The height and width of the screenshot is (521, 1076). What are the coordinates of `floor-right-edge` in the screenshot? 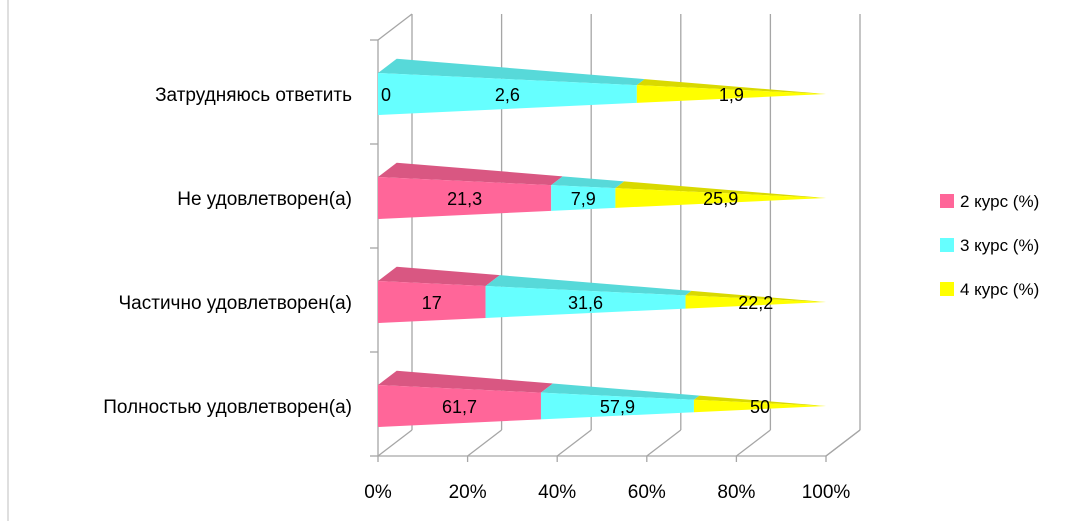 It's located at (843, 443).